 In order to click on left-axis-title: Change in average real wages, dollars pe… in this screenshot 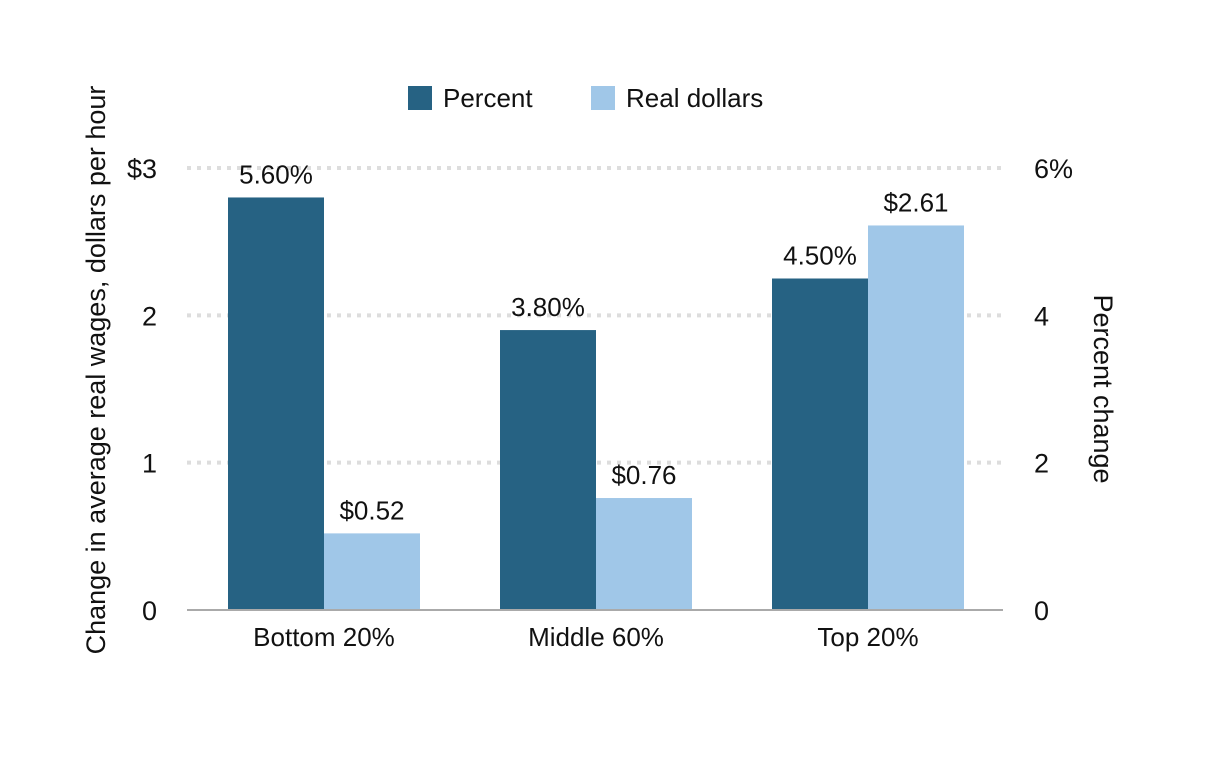, I will do `click(96, 370)`.